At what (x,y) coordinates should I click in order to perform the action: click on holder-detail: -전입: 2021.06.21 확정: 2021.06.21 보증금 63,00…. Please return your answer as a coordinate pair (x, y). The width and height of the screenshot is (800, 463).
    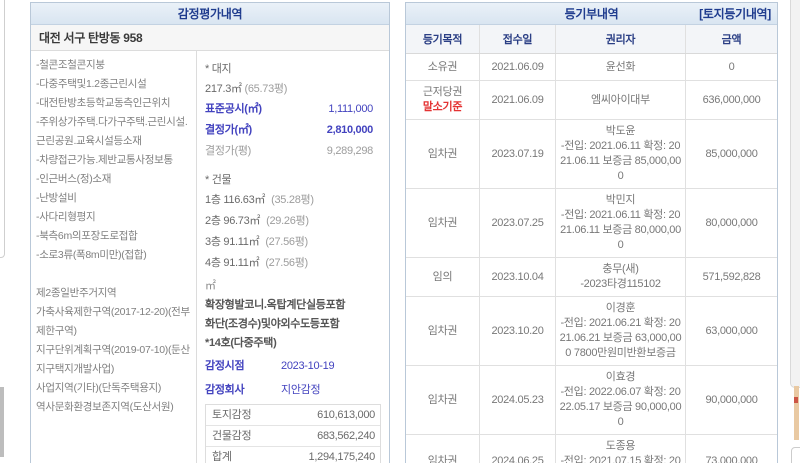
    Looking at the image, I should click on (620, 338).